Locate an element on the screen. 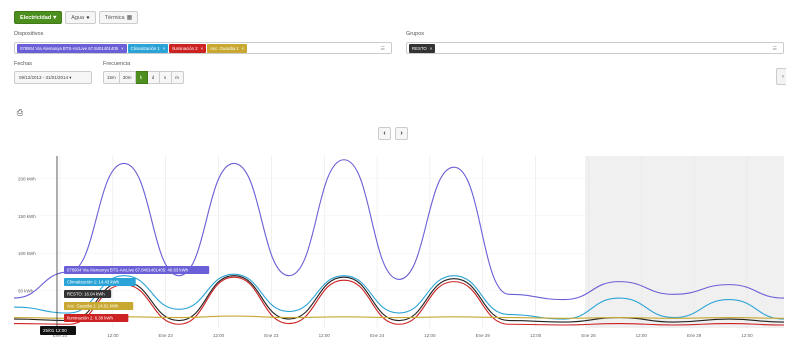 This screenshot has height=352, width=786. lightbulb-icon: ▾ is located at coordinates (54, 17).